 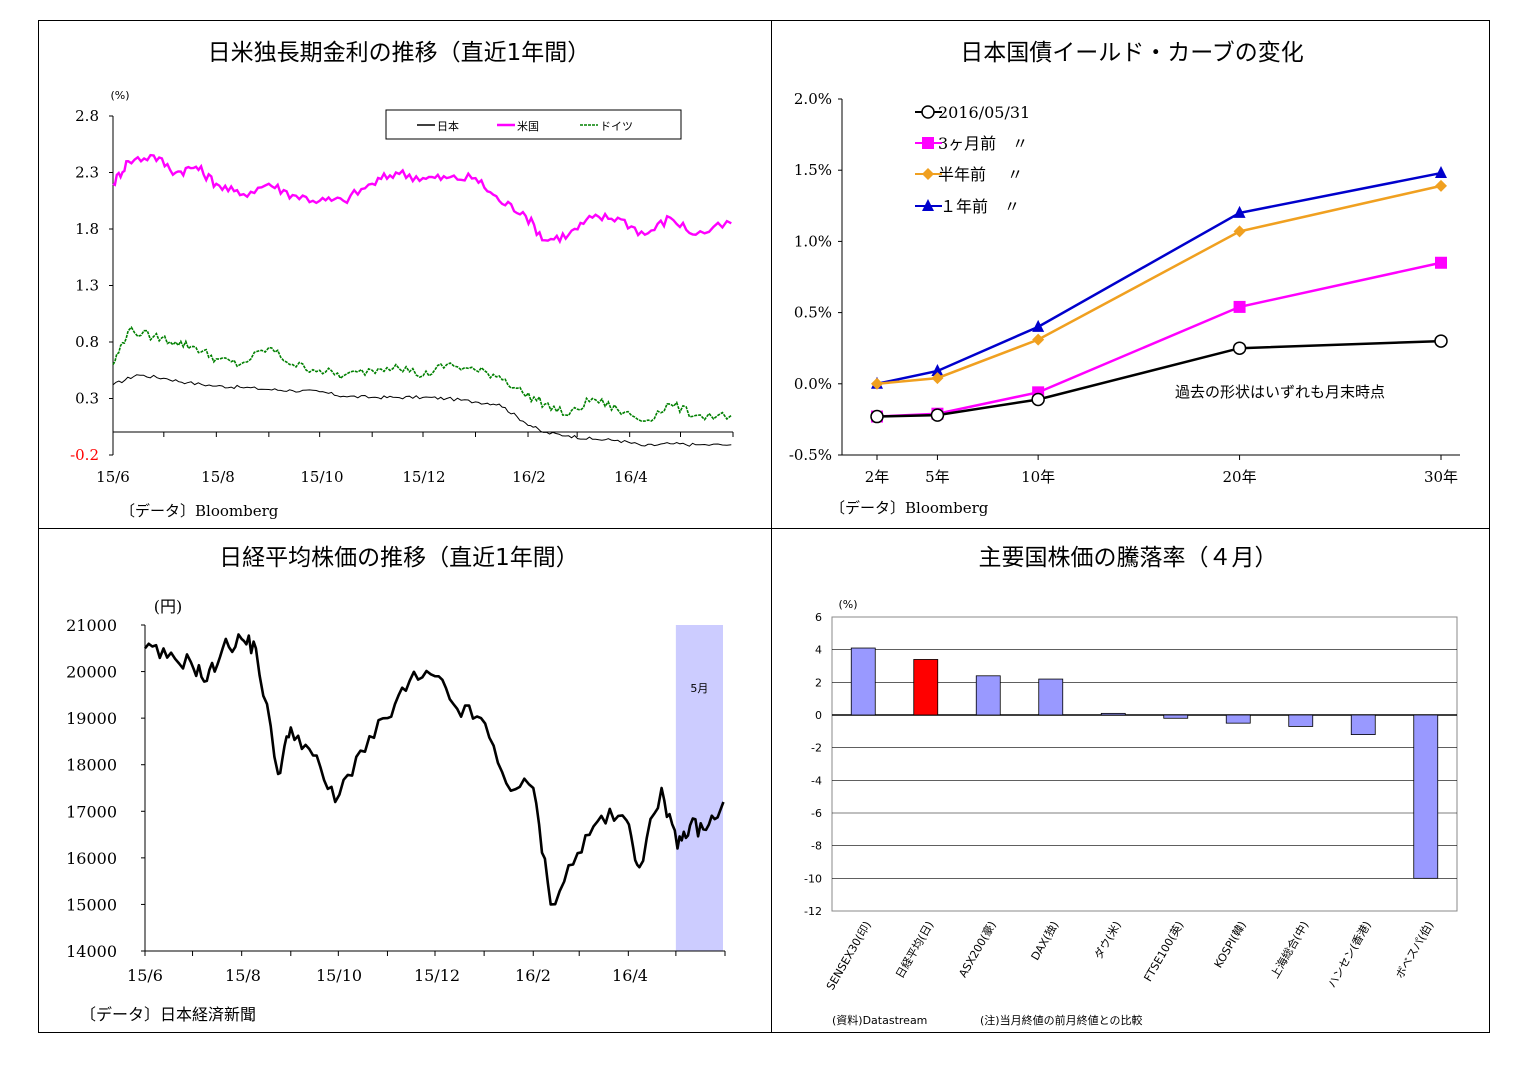 What do you see at coordinates (630, 975) in the screenshot?
I see `nikkei-x-tick-label: 16/4` at bounding box center [630, 975].